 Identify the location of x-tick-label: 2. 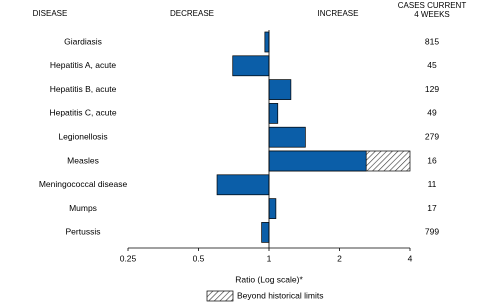
(339, 258).